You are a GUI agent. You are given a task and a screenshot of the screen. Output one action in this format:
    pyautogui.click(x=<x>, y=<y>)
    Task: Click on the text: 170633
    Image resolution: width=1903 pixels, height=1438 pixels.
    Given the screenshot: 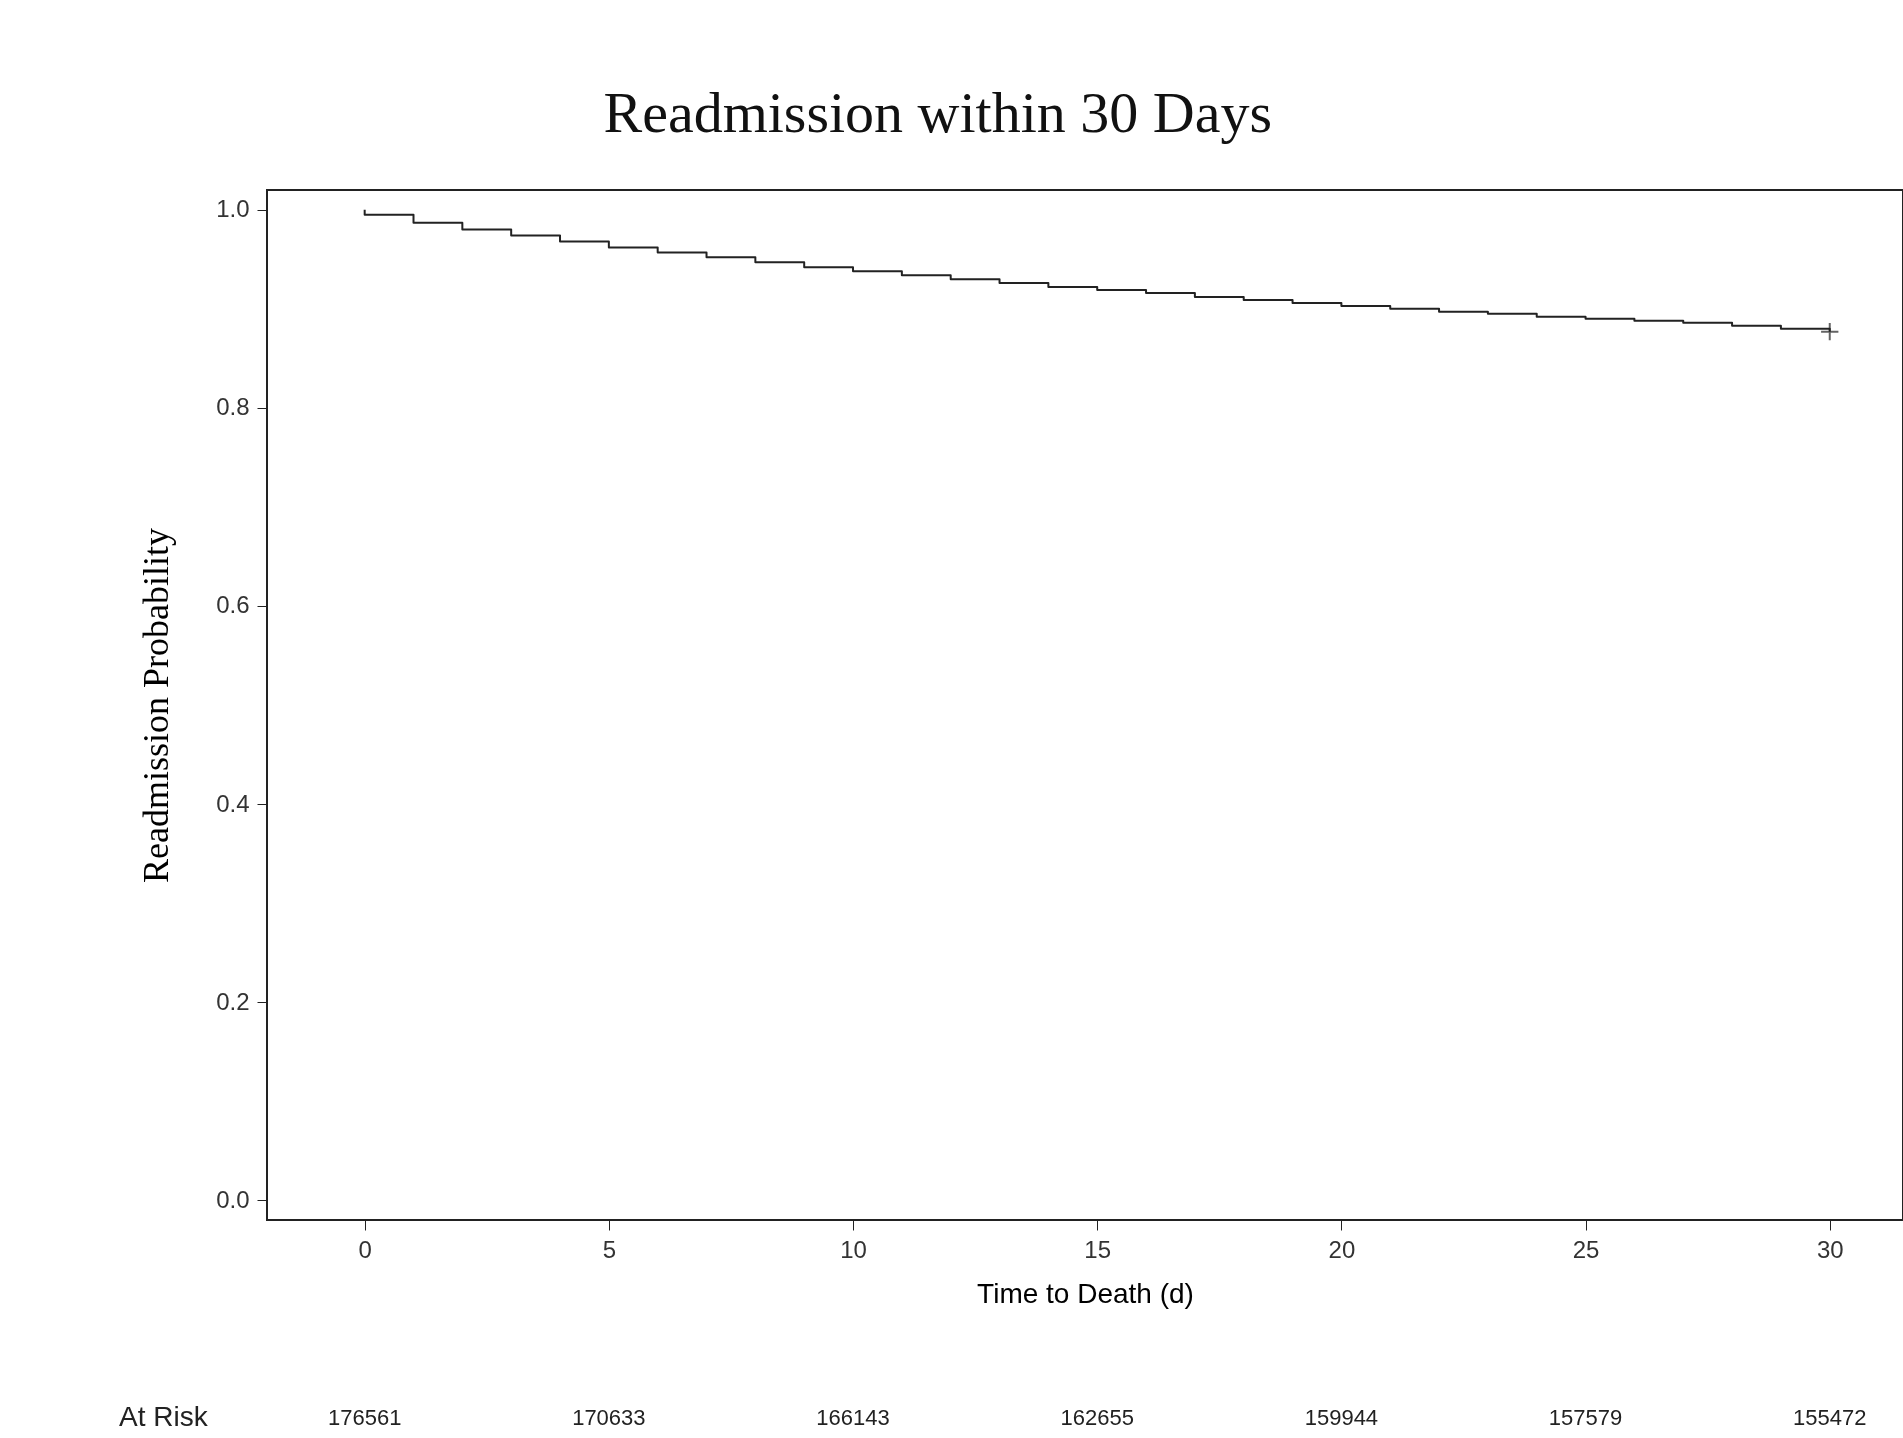 What is the action you would take?
    pyautogui.click(x=609, y=1417)
    